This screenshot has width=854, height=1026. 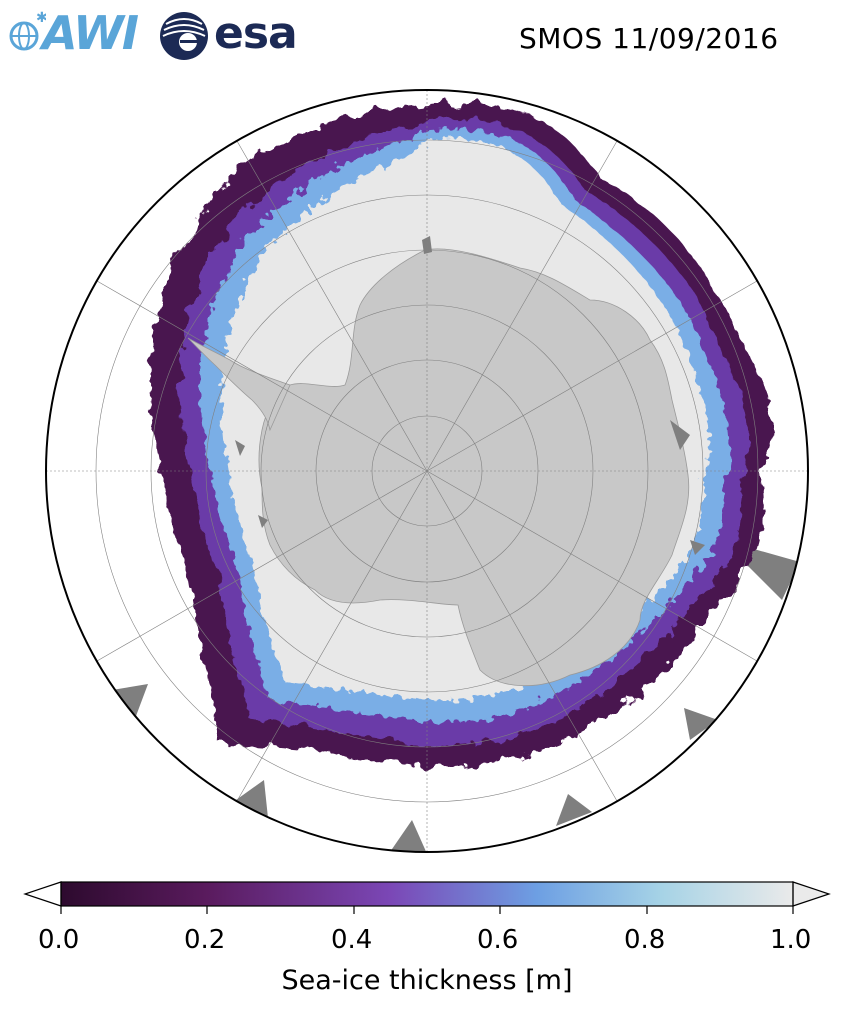 What do you see at coordinates (427, 980) in the screenshot?
I see `colorbar-label: Sea-ice thickness [m]` at bounding box center [427, 980].